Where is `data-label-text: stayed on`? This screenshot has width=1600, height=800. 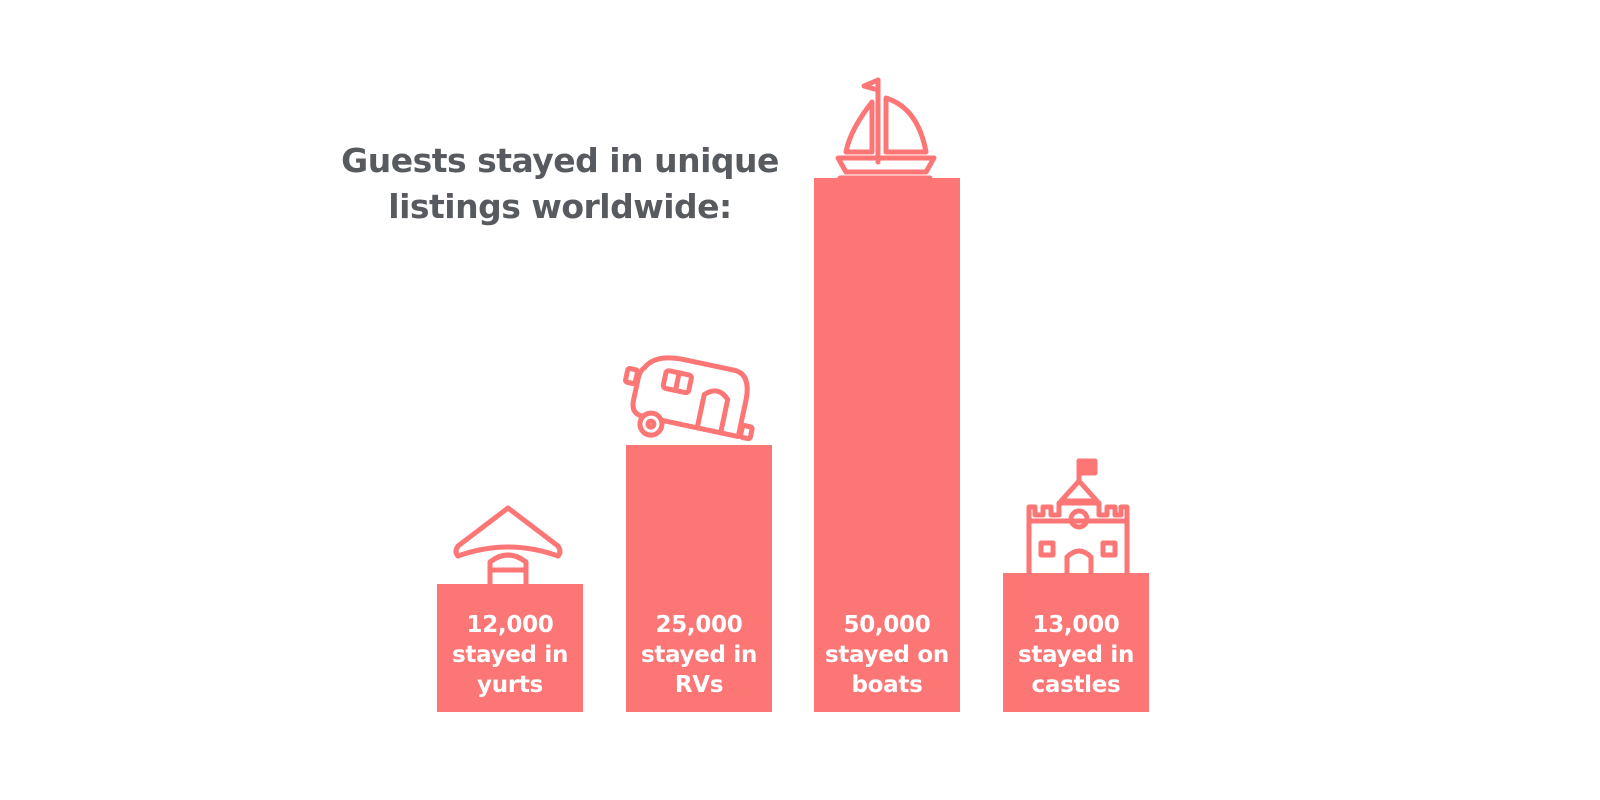 data-label-text: stayed on is located at coordinates (887, 655).